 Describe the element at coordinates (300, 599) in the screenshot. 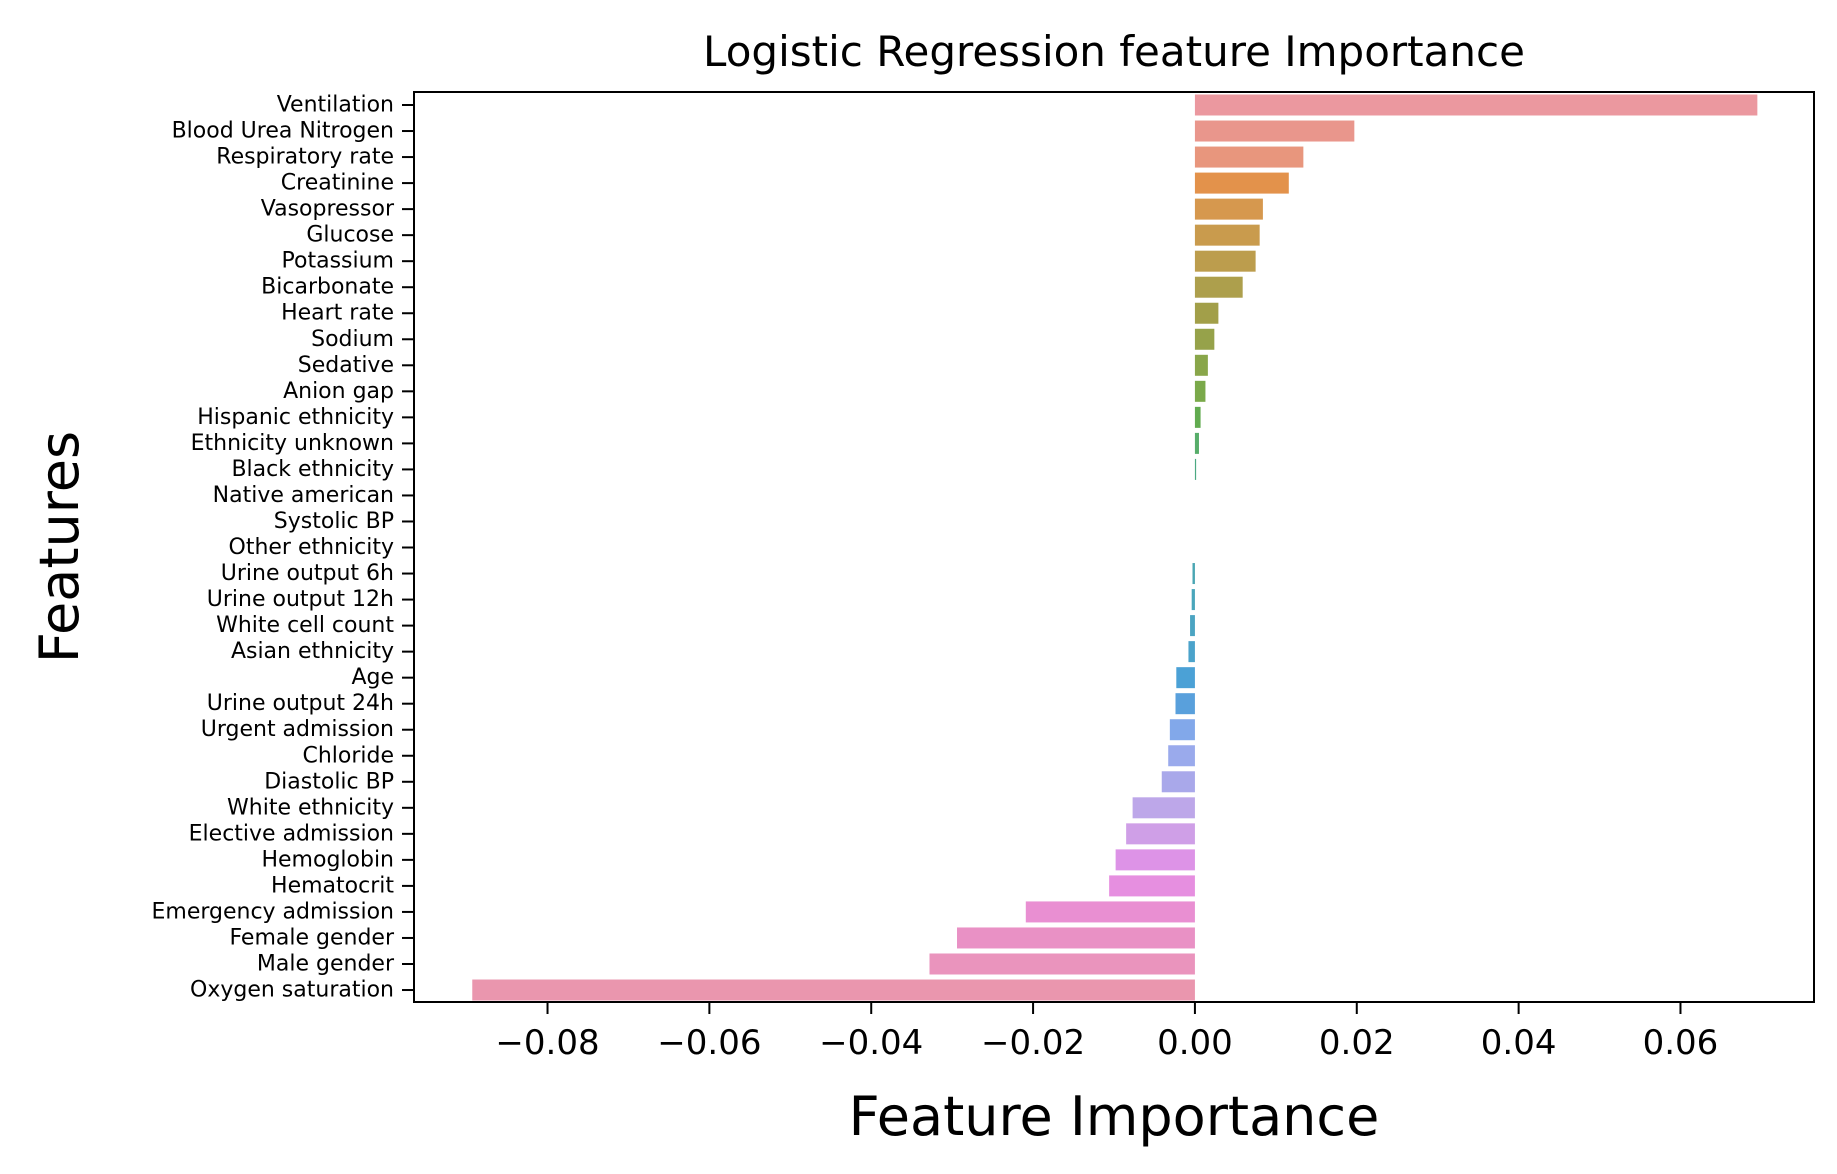

I see `y-tick-label: Urine output 12h` at that location.